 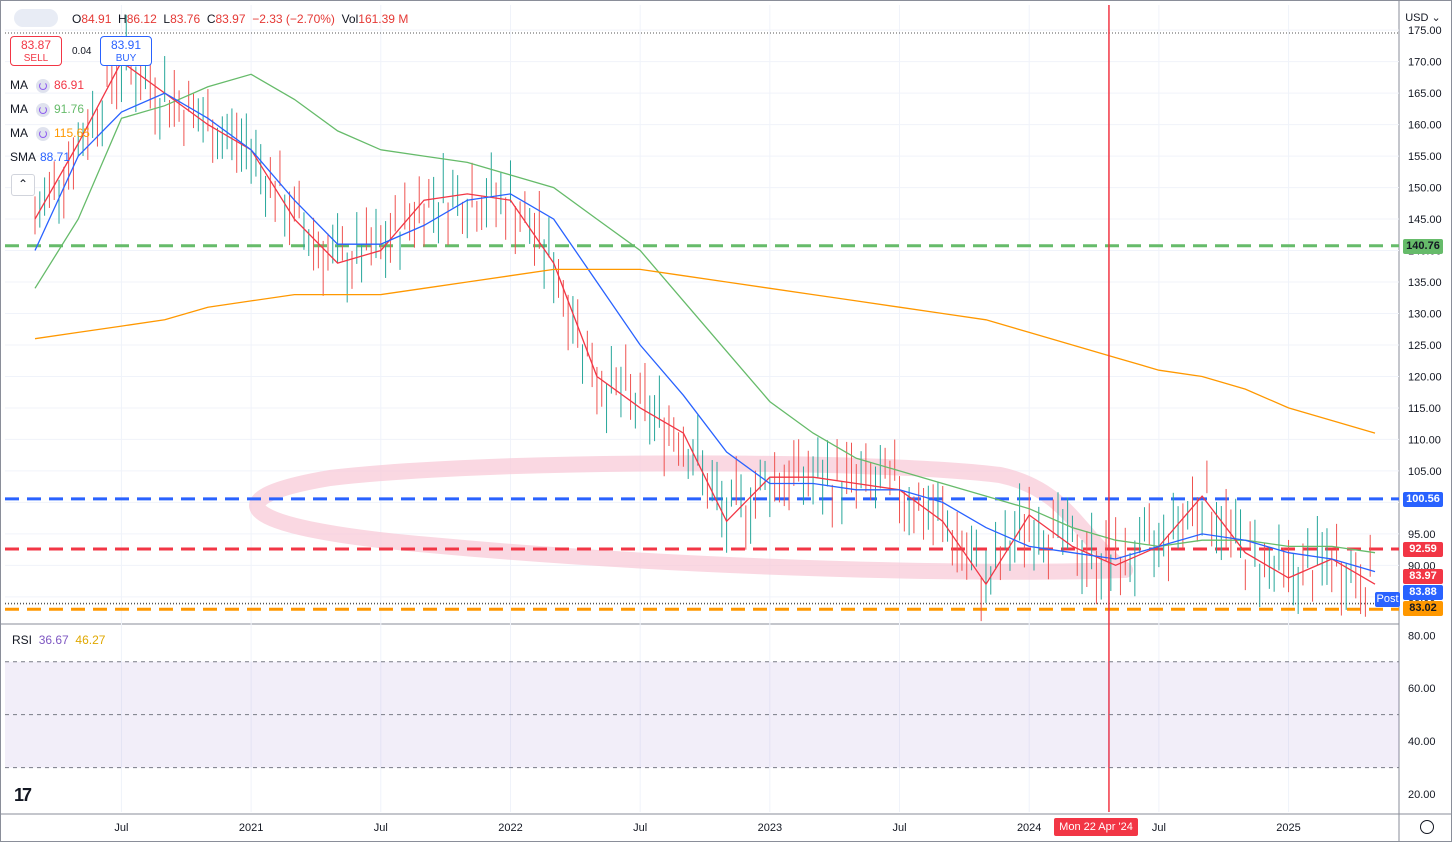 I want to click on indicator-sma: SMA 88.71, so click(x=40, y=157).